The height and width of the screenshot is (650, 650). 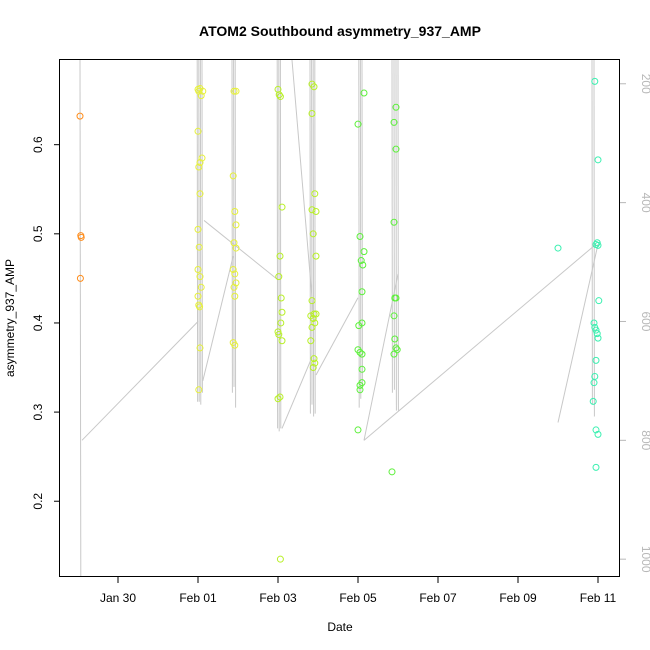 I want to click on x-axis-label: Date, so click(x=340, y=627).